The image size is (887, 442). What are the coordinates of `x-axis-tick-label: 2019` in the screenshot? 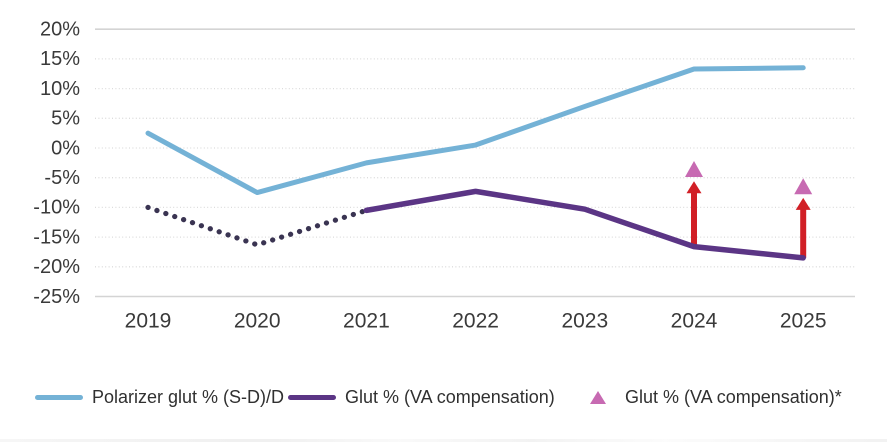 It's located at (148, 321).